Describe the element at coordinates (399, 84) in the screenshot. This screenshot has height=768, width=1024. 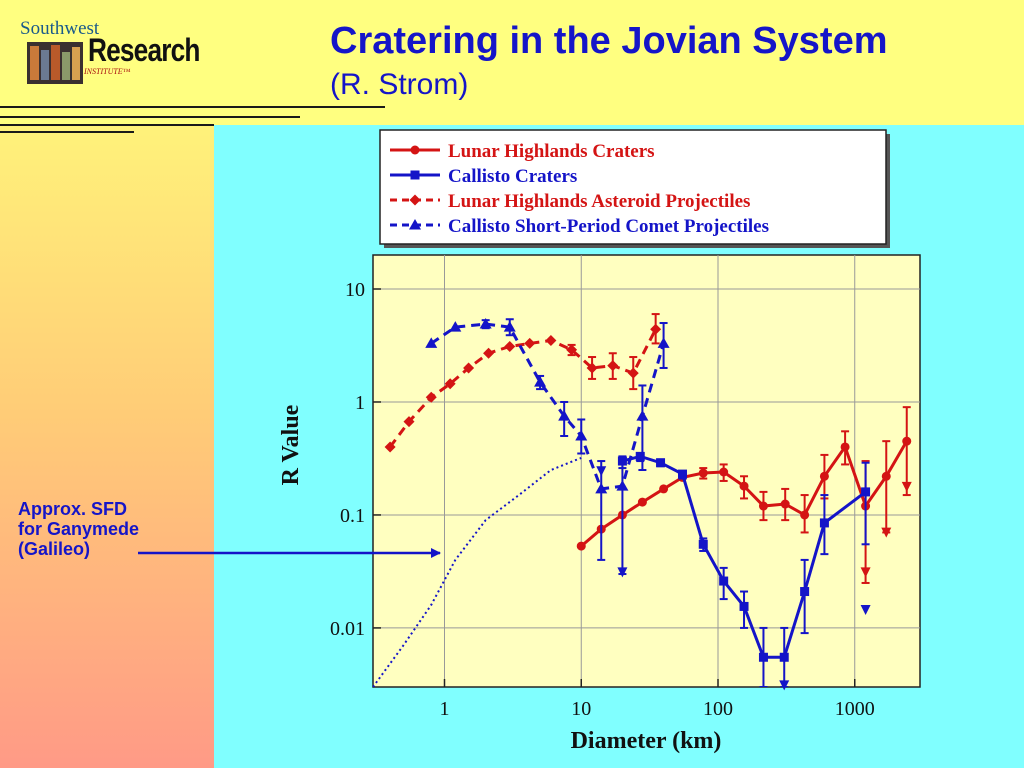
I see `slide-subtitle: (R. Strom)` at that location.